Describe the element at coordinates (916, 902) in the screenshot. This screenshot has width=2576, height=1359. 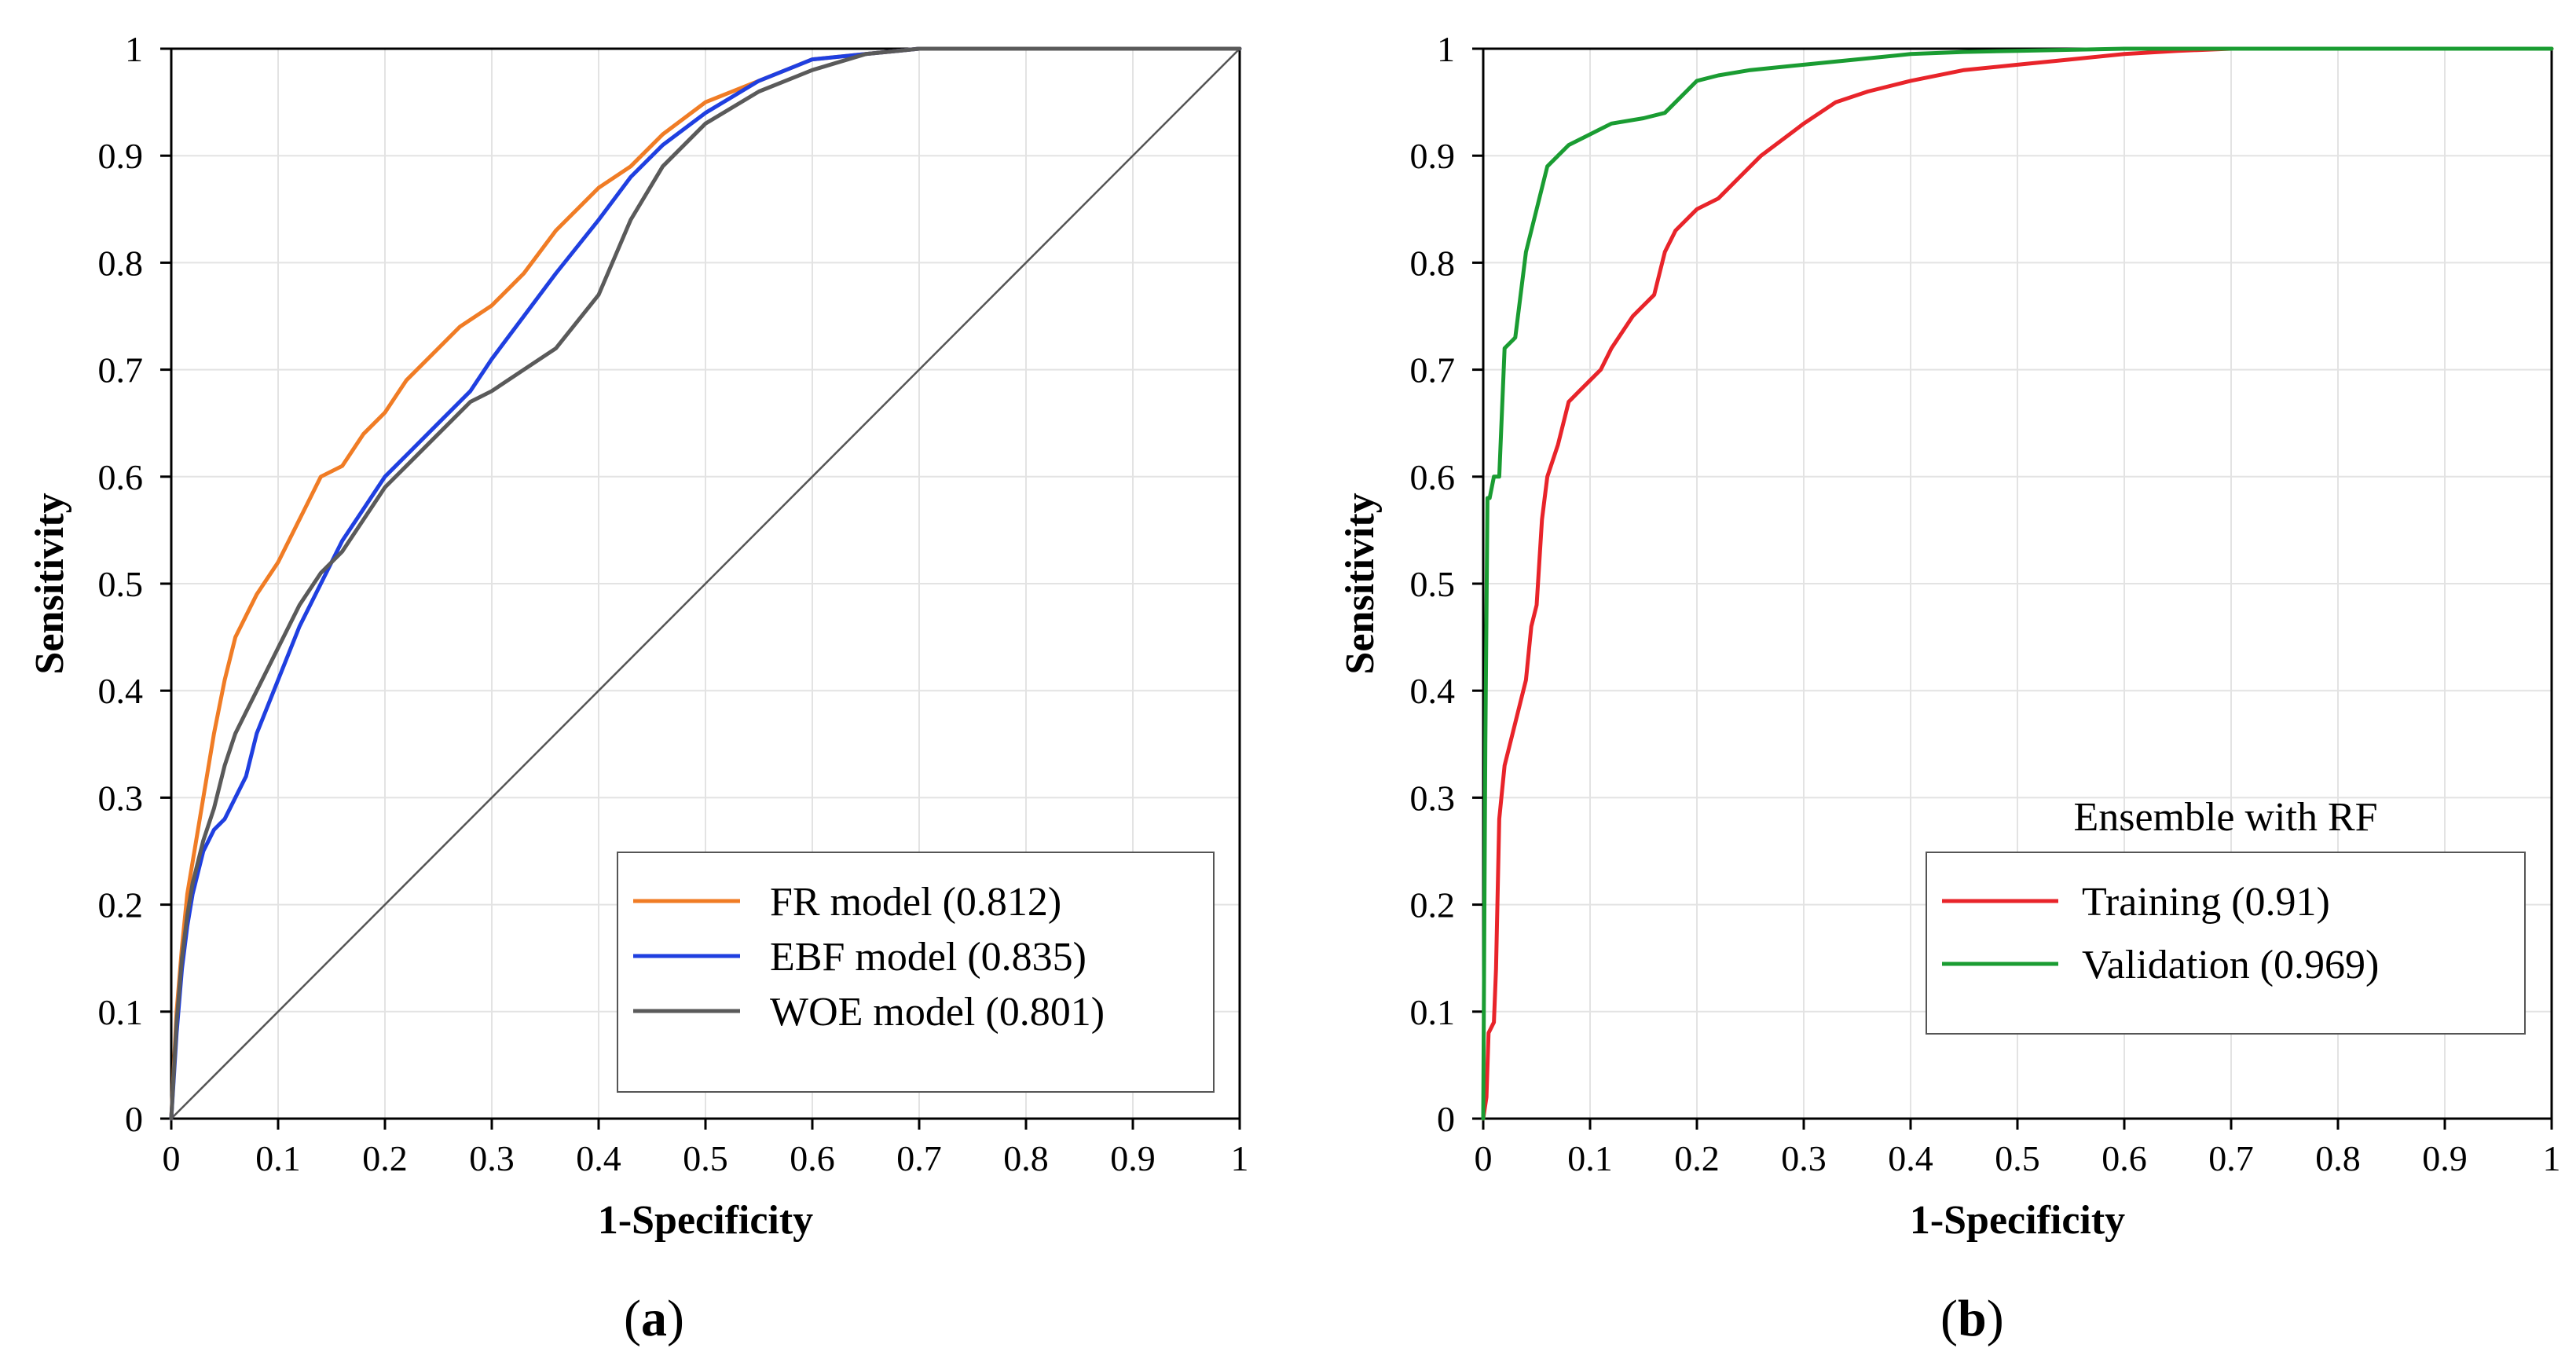
I see `legend-label: FR model (0.812)` at that location.